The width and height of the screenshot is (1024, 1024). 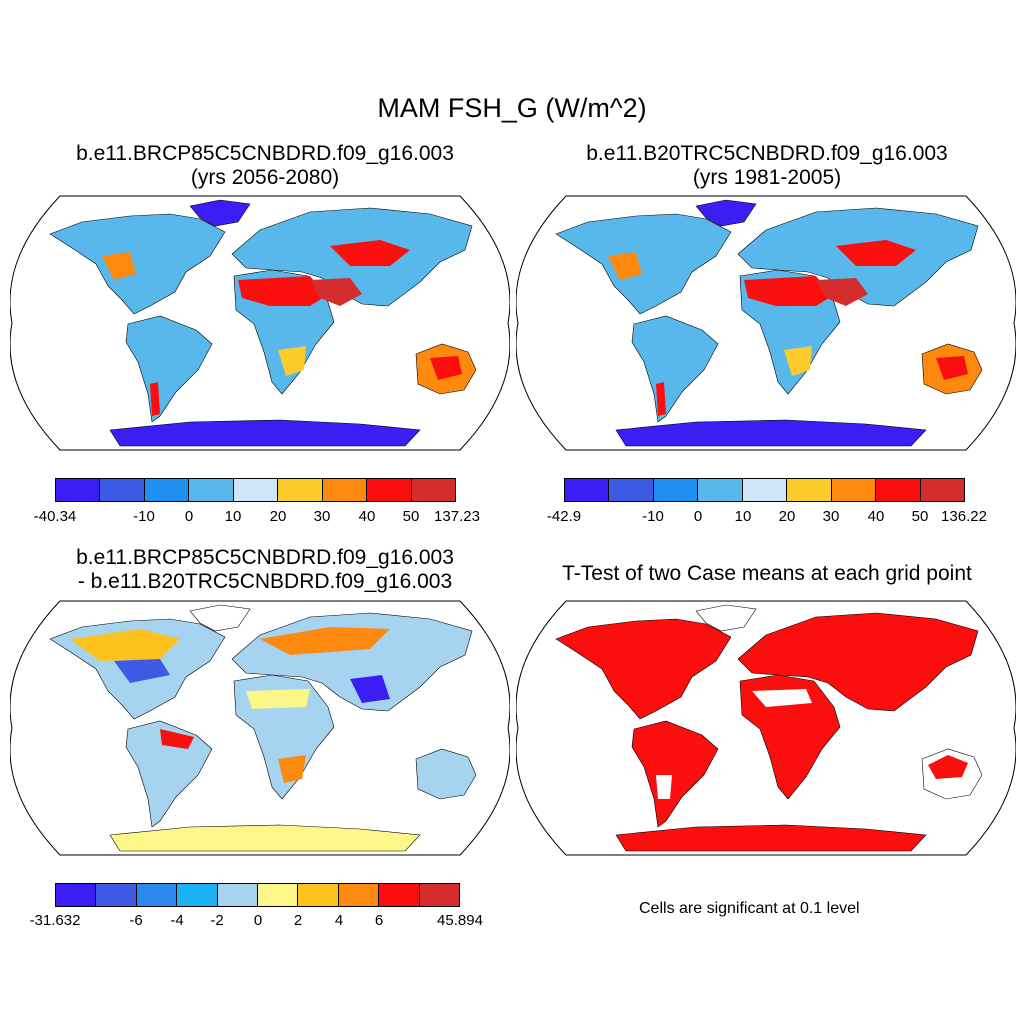 What do you see at coordinates (292, 361) in the screenshot?
I see `south-africa-region` at bounding box center [292, 361].